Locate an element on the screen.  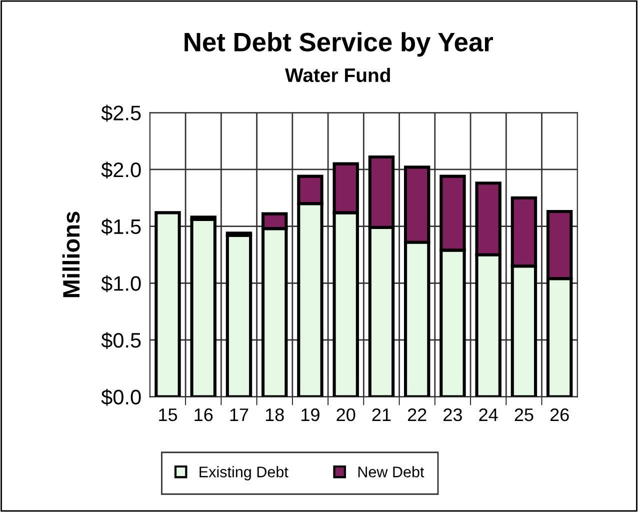
y-tick-label: $1.0 is located at coordinates (121, 283).